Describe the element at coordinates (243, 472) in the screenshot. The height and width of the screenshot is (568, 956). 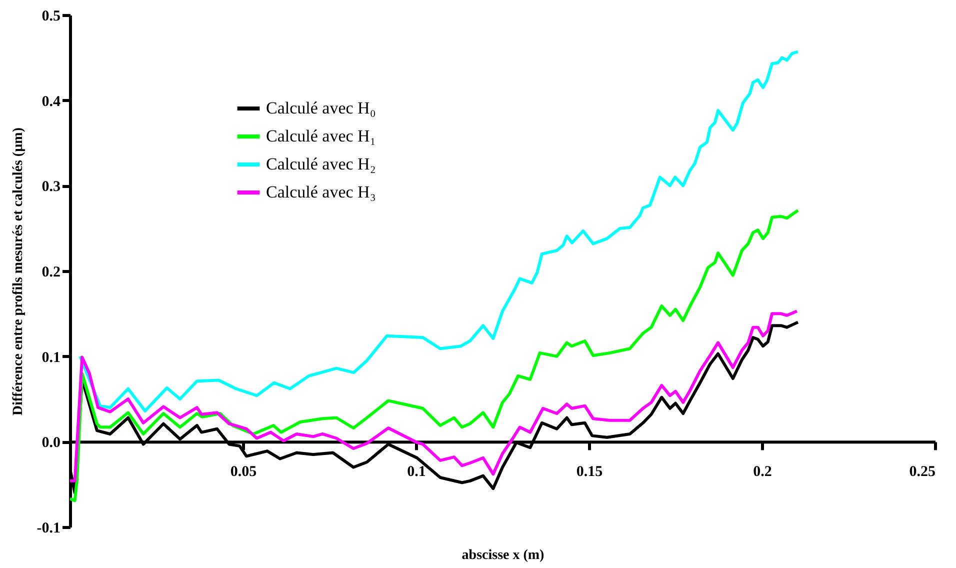
I see `x-tick-label: 0.05` at that location.